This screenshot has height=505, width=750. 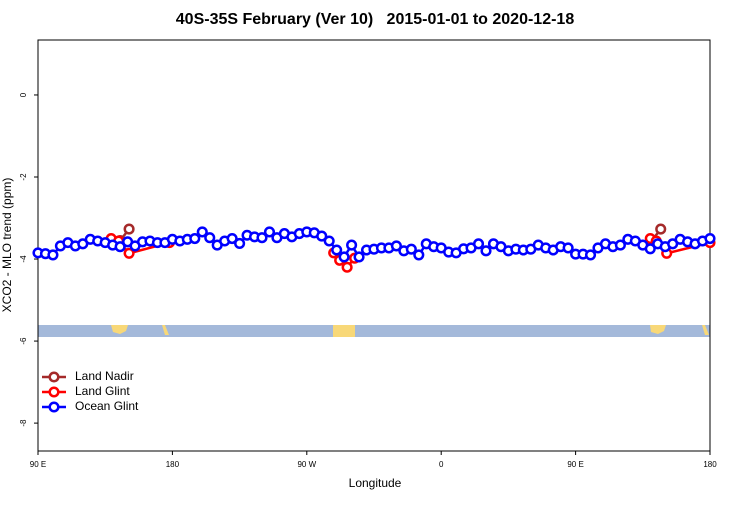 I want to click on legend-label: Ocean Glint, so click(x=107, y=406).